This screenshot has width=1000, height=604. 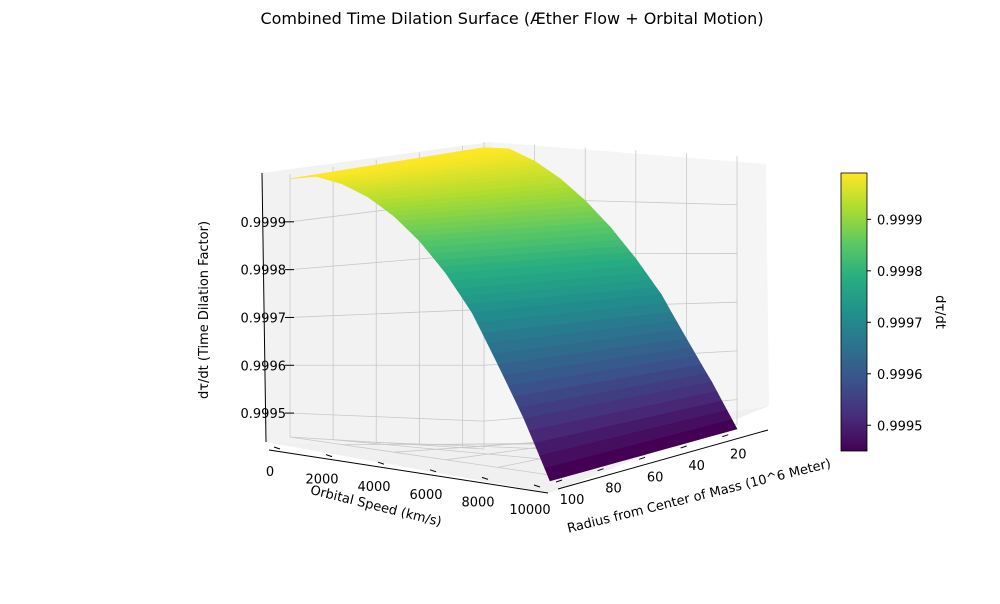 I want to click on z-tick-label: 0.9997, so click(x=264, y=318).